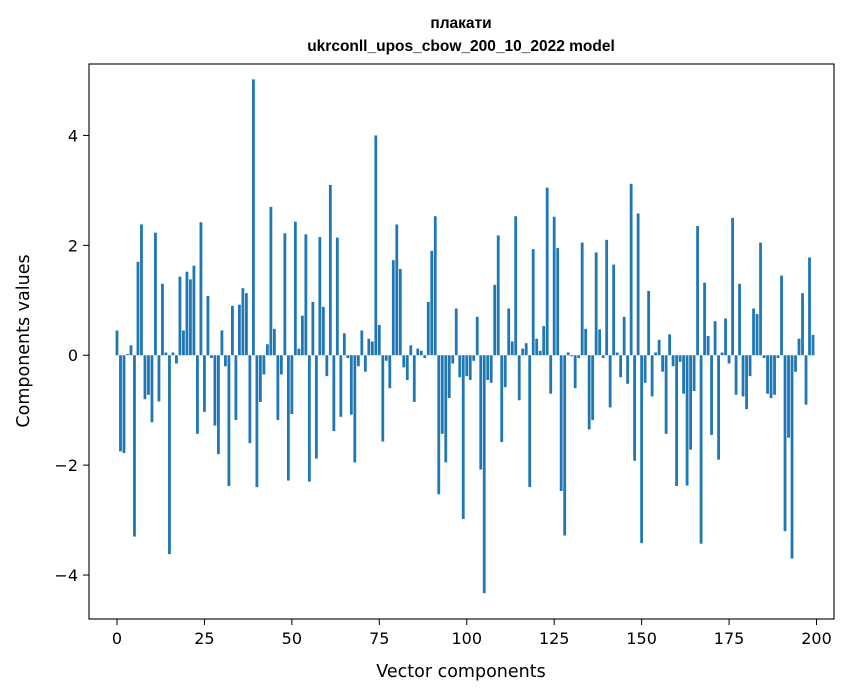 Image resolution: width=847 pixels, height=696 pixels. What do you see at coordinates (66, 575) in the screenshot?
I see `y-tick-label--4: −4` at bounding box center [66, 575].